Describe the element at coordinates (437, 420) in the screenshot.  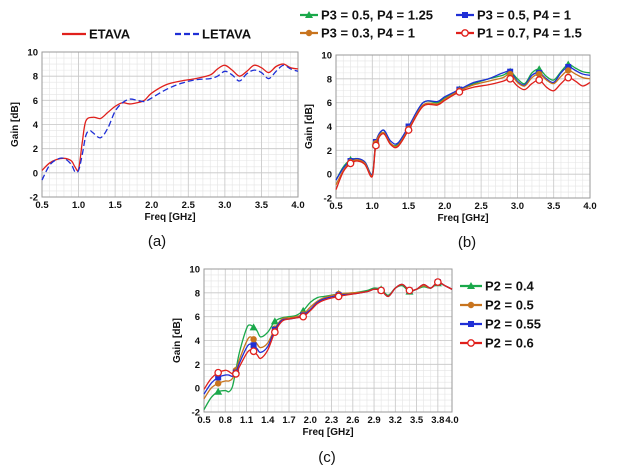
I see `x-tick-label: 3.8` at that location.